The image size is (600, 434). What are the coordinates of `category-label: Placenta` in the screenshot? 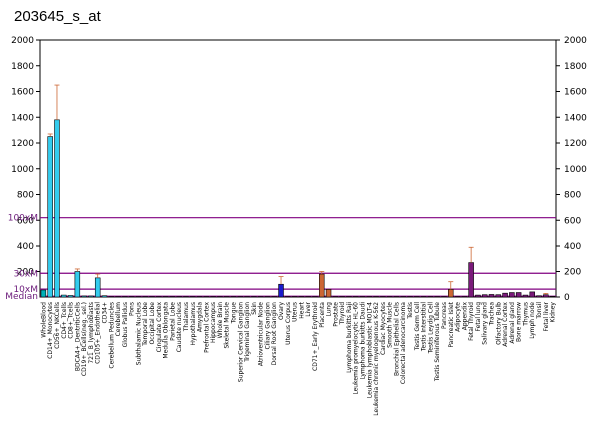 It's located at (322, 315).